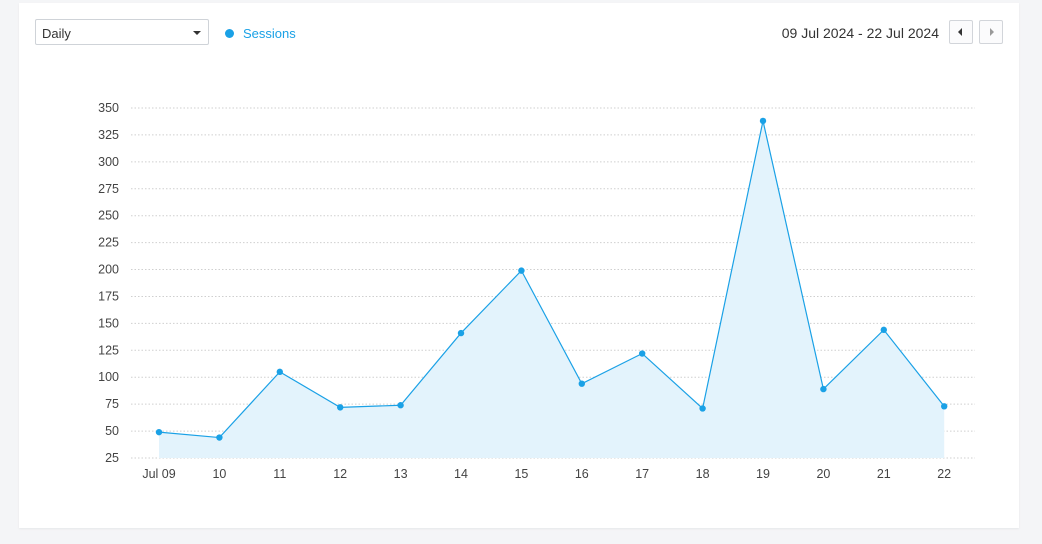 This screenshot has width=1042, height=544. I want to click on x-tick-label: Jul 09, so click(158, 474).